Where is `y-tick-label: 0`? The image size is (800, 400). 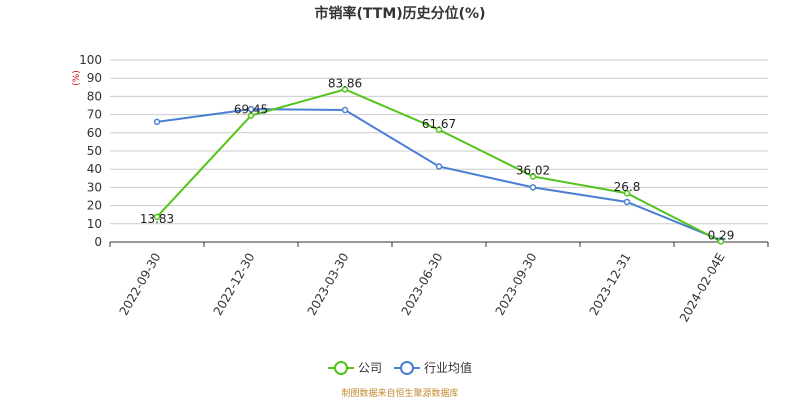 y-tick-label: 0 is located at coordinates (98, 242).